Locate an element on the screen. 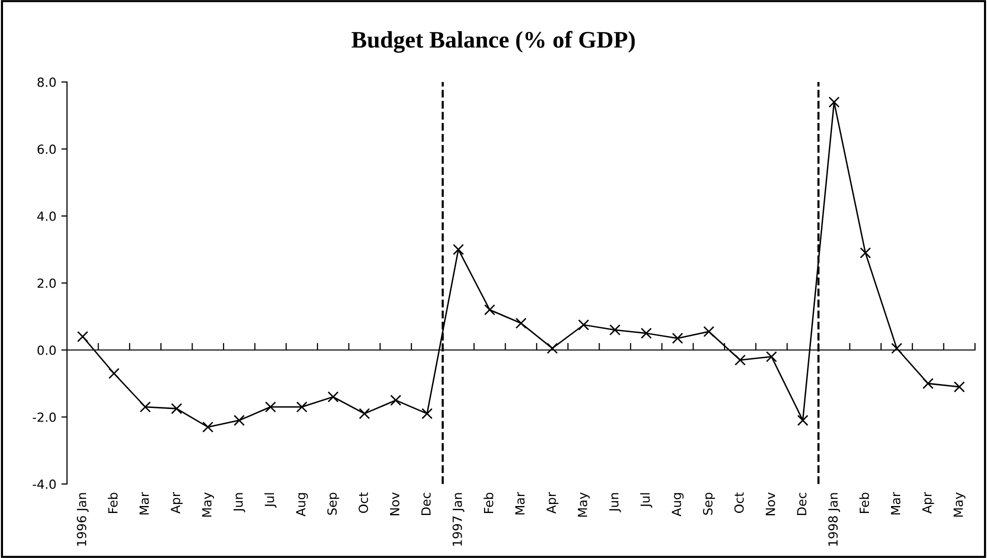  y-tick-label: 0.0 is located at coordinates (47, 350).